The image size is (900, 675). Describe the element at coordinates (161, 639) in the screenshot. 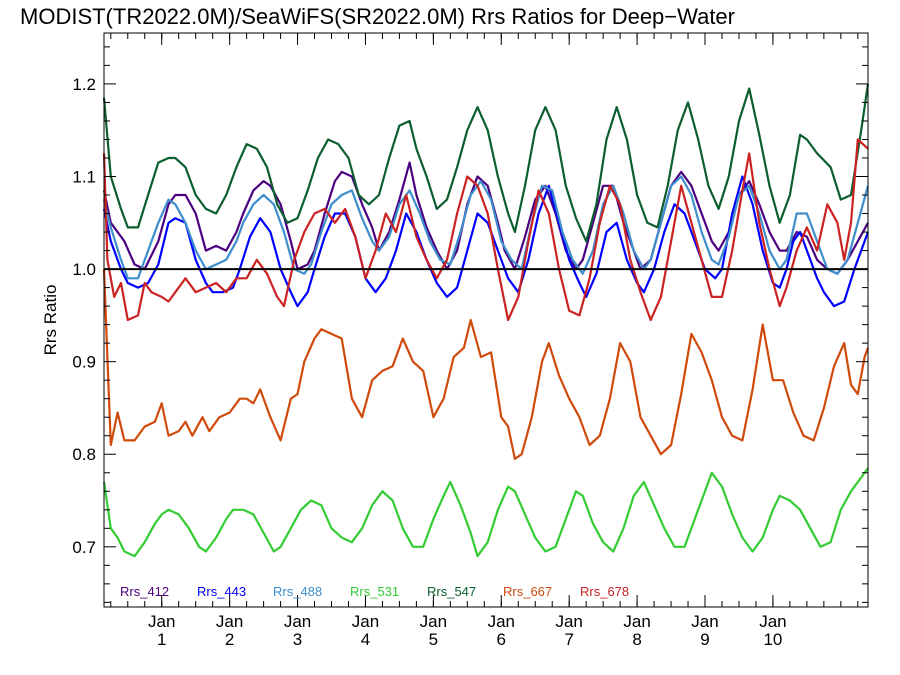

I see `x-tick-label-year: 1` at that location.